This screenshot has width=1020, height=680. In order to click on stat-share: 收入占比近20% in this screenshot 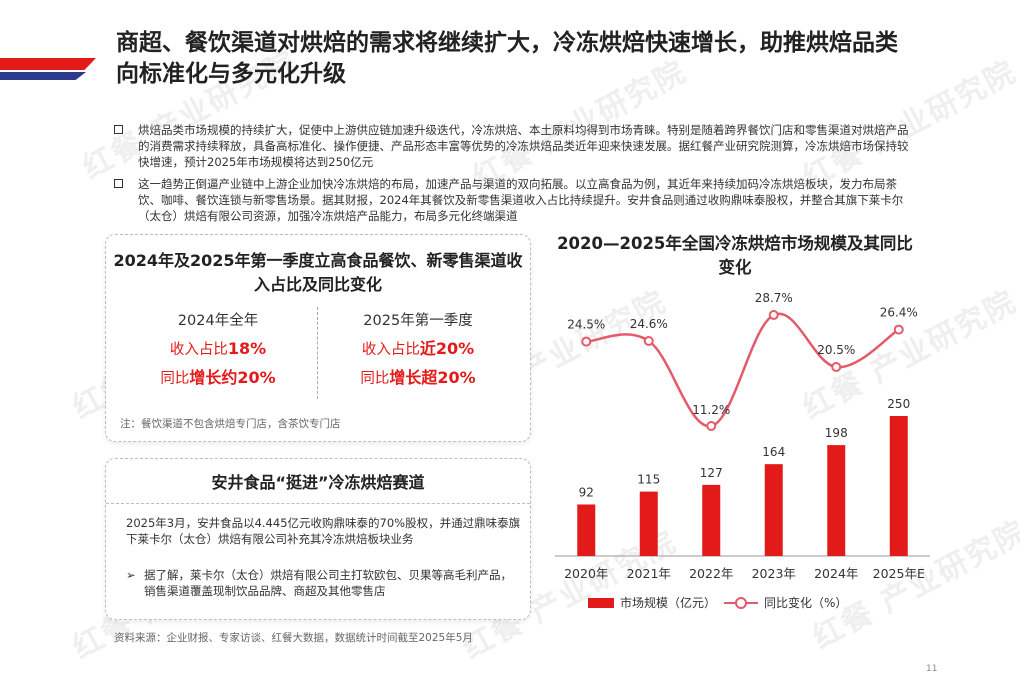, I will do `click(418, 348)`.